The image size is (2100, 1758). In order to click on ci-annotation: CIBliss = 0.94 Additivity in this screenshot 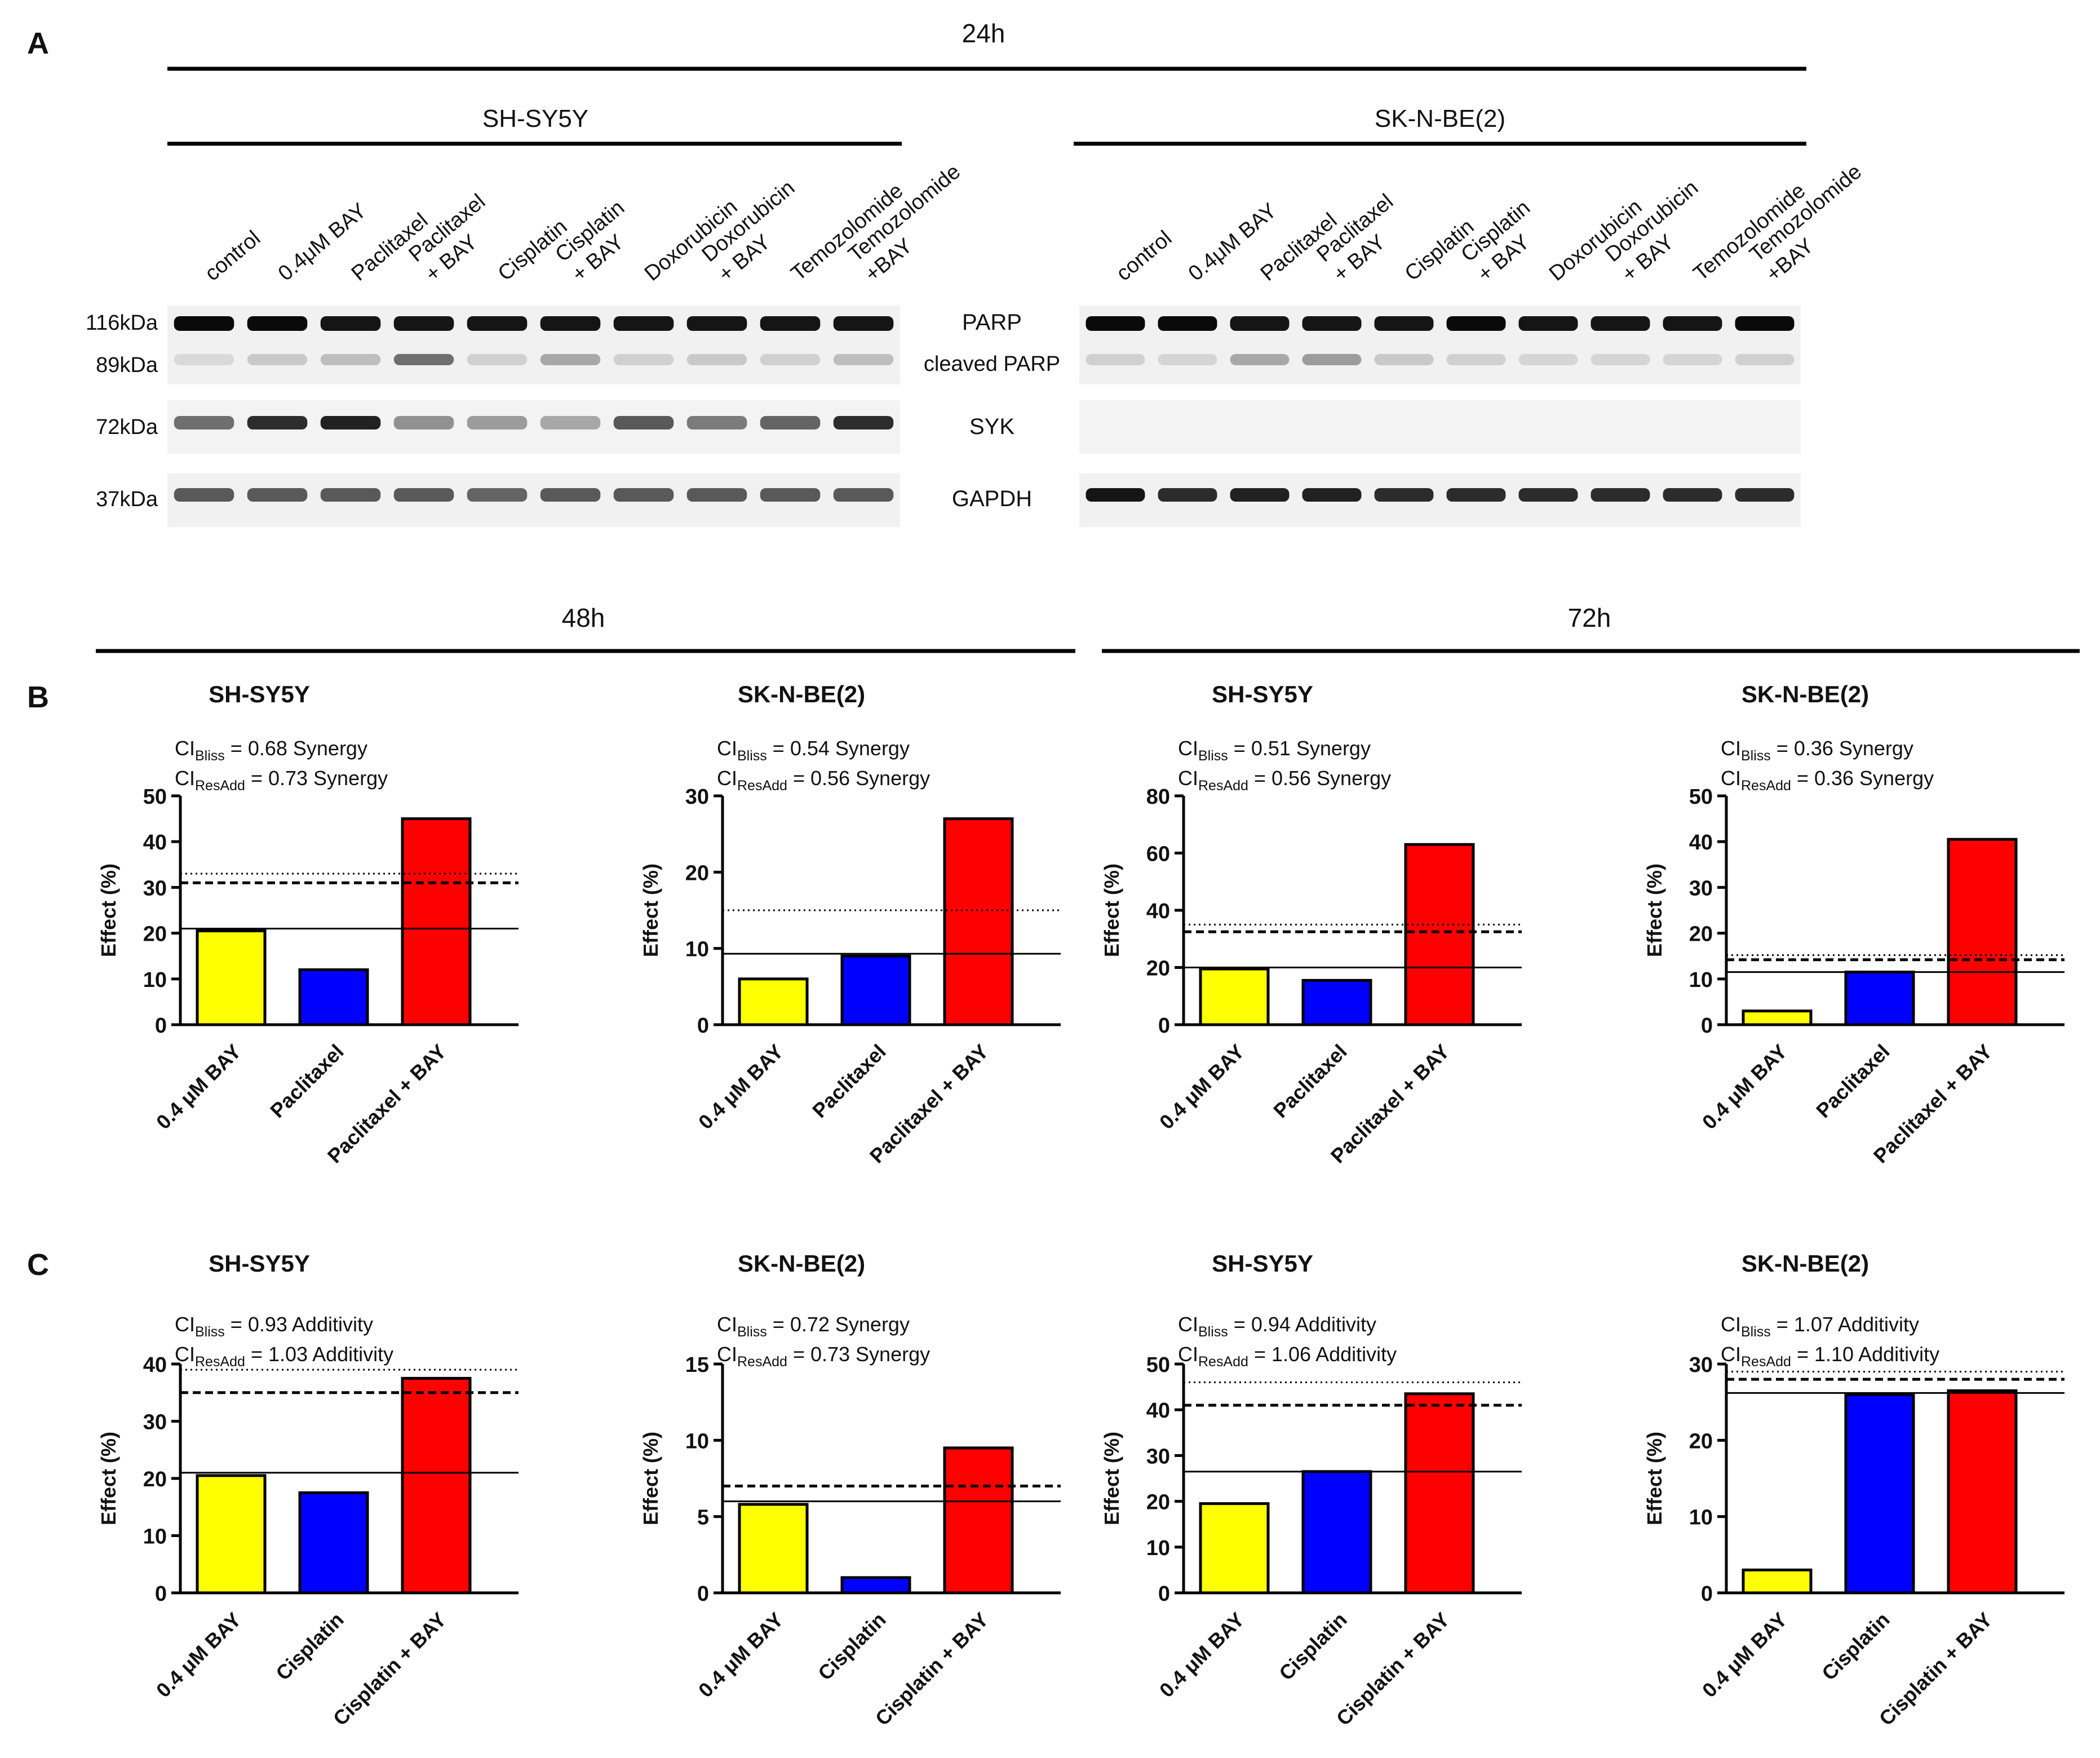, I will do `click(1277, 1326)`.